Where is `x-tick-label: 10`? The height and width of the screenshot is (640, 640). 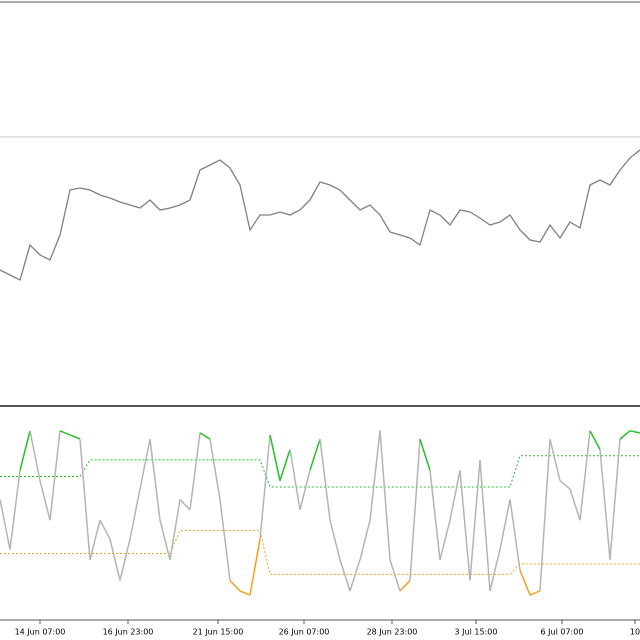
x-tick-label: 10 is located at coordinates (635, 632).